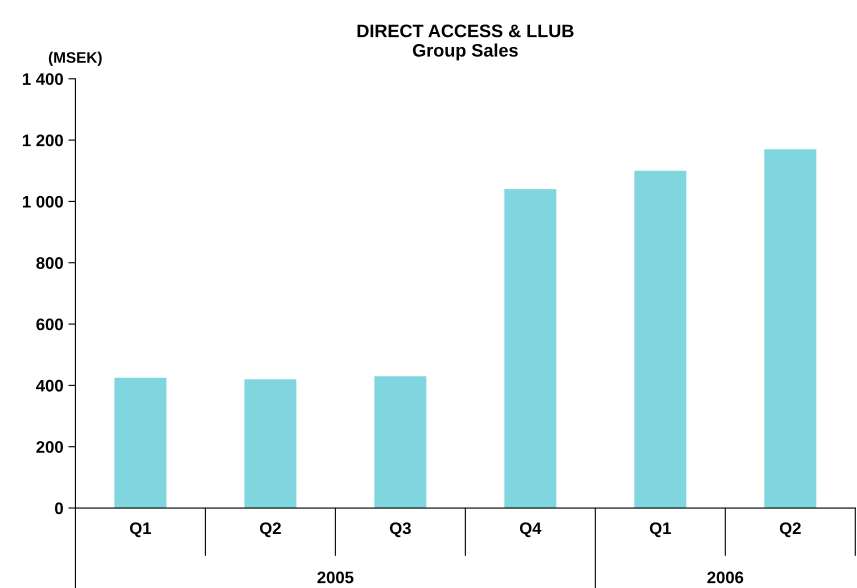 This screenshot has width=857, height=588. Describe the element at coordinates (531, 530) in the screenshot. I see `x-tick-label: Q4` at that location.